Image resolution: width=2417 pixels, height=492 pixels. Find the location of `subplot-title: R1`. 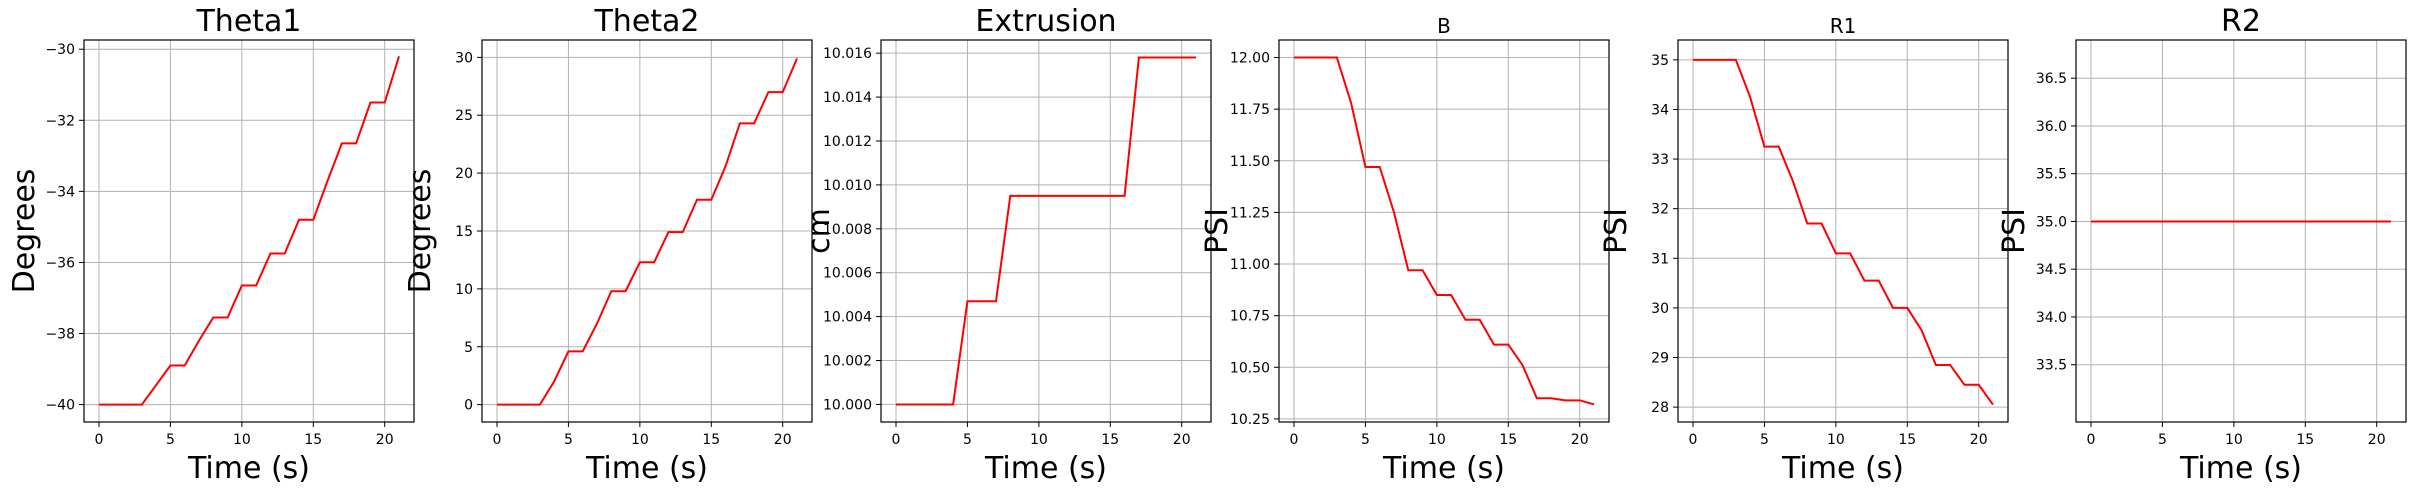

subplot-title: R1 is located at coordinates (1843, 26).